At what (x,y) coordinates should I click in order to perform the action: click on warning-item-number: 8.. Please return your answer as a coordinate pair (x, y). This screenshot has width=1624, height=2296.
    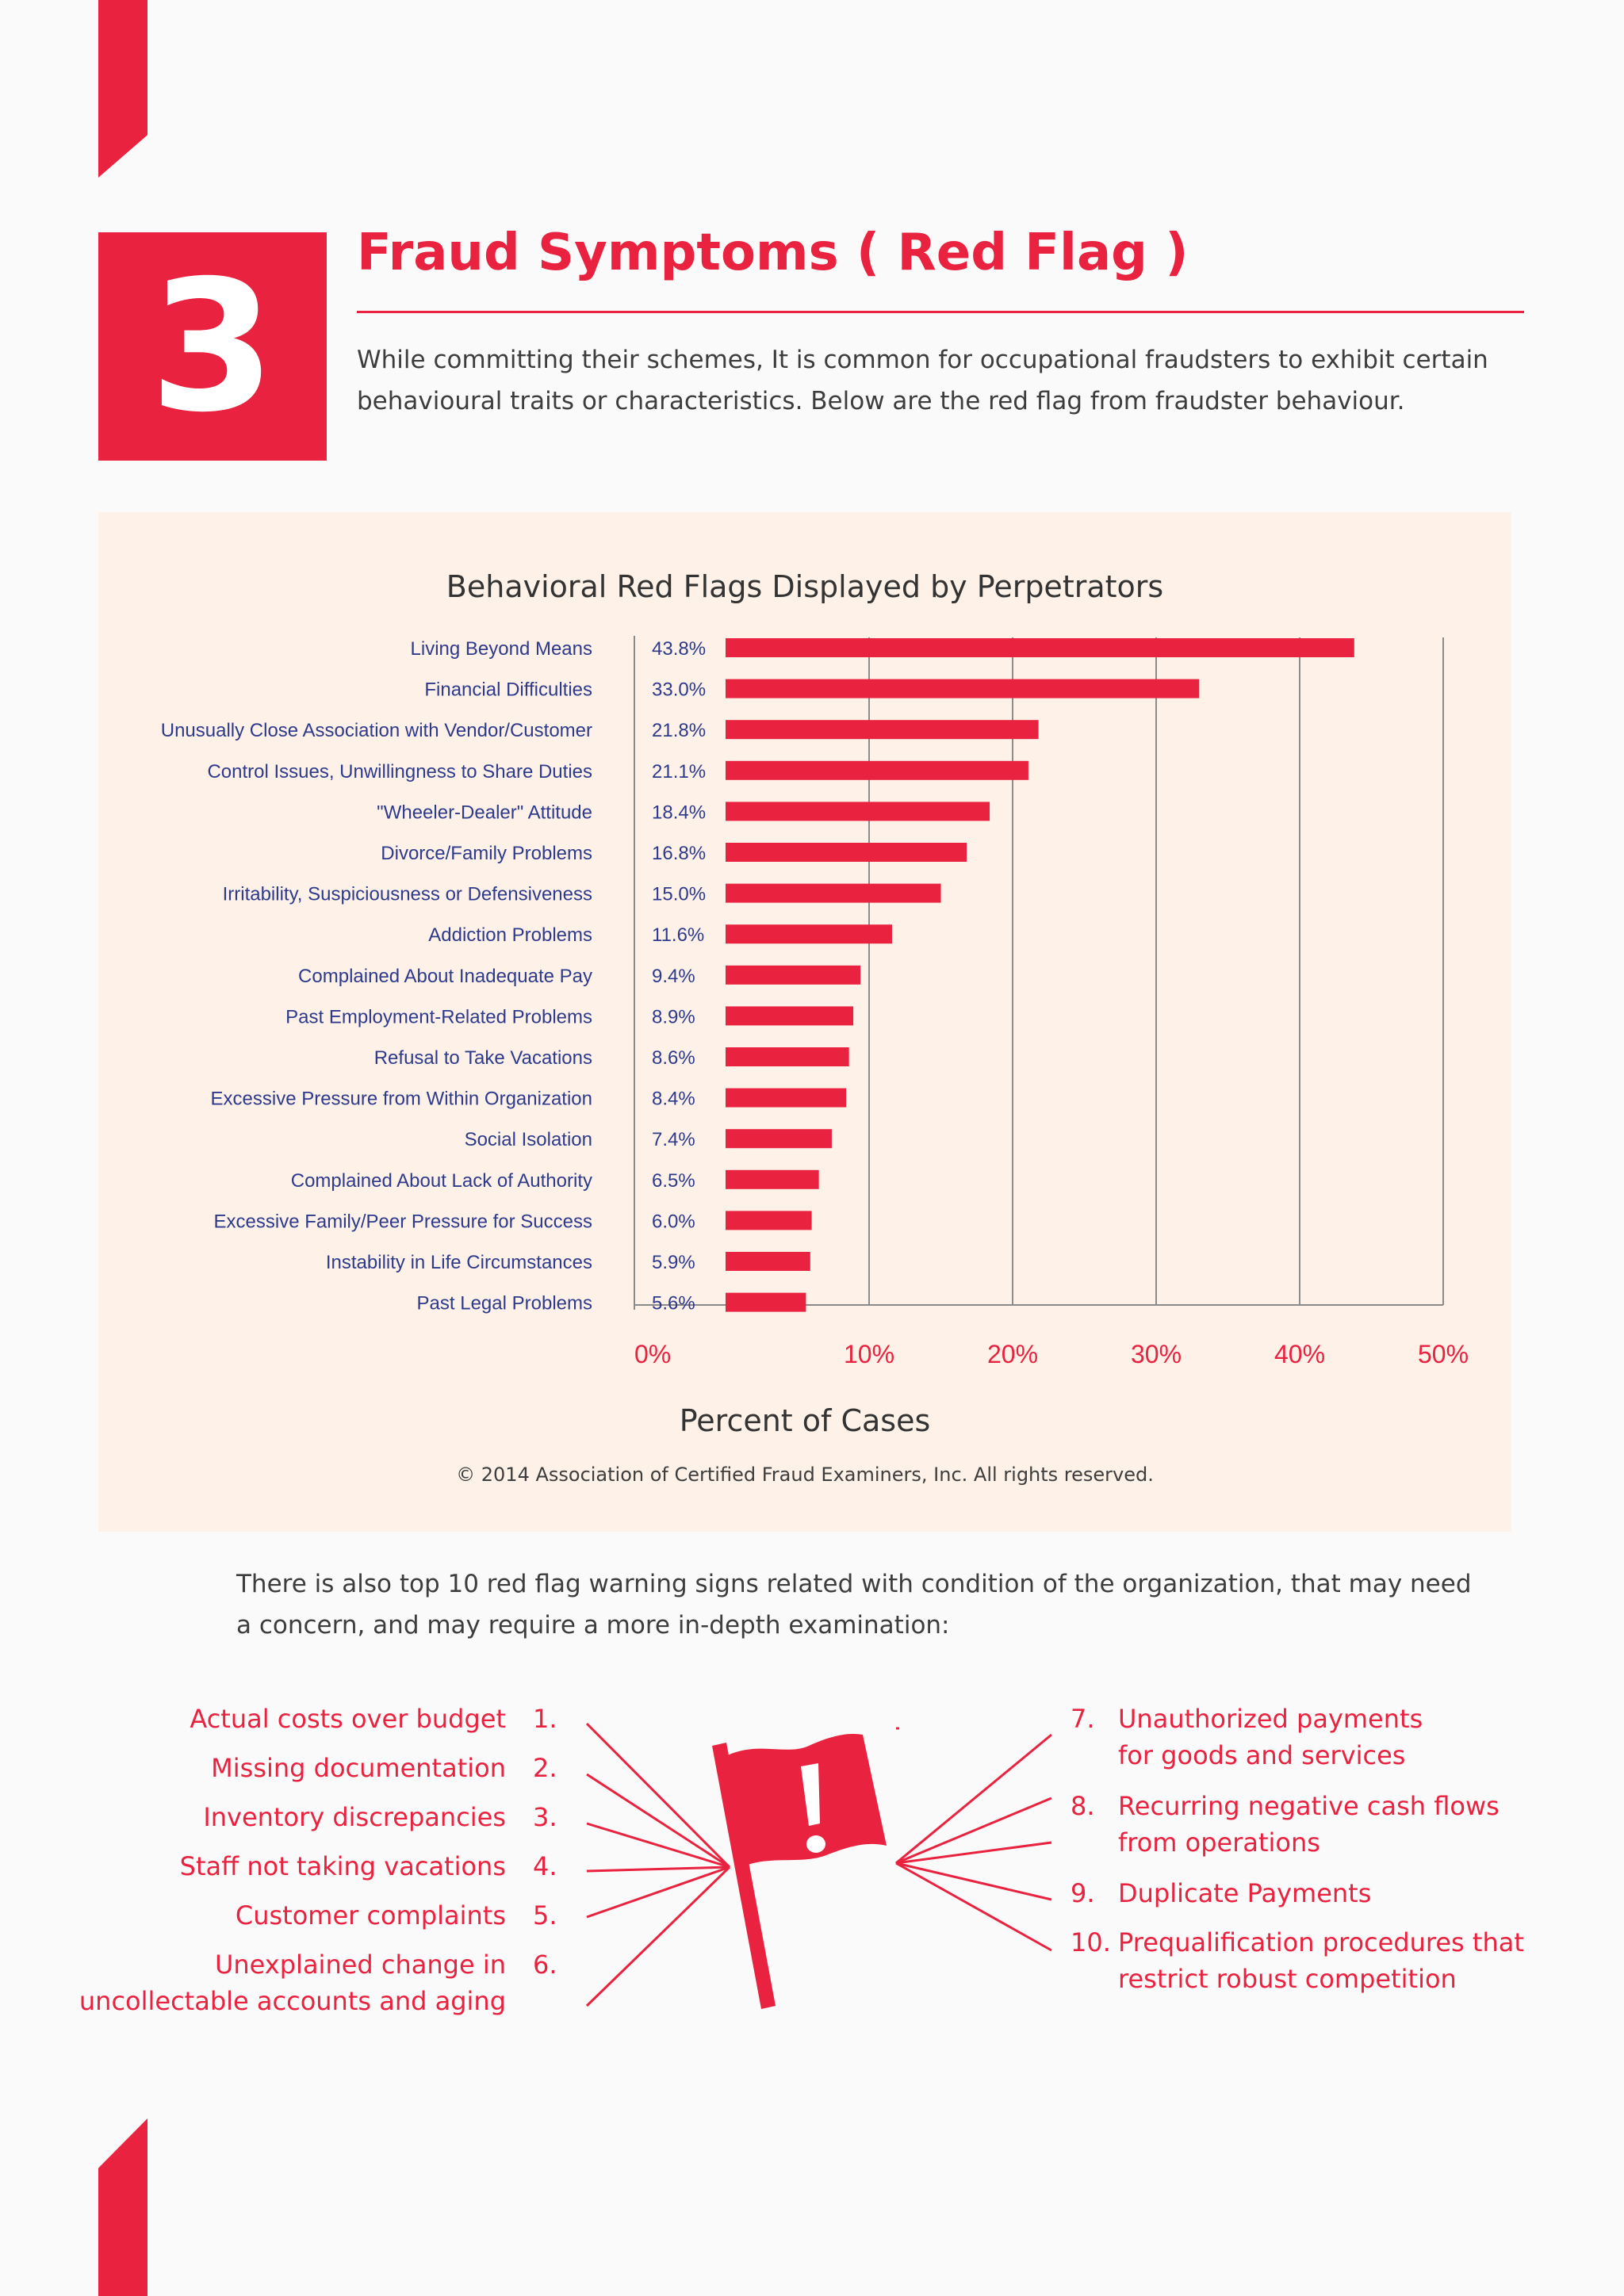
    Looking at the image, I should click on (1083, 1806).